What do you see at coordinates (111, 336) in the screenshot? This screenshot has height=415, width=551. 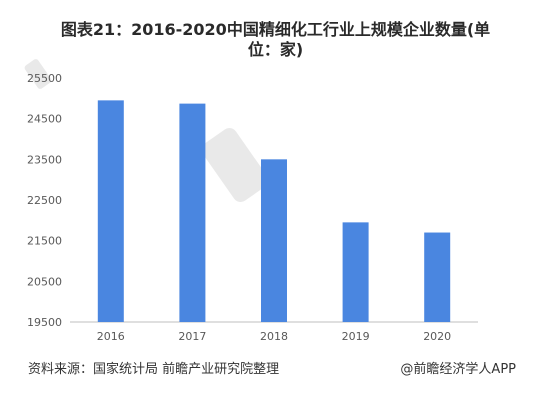 I see `x-tick-label: 2016` at bounding box center [111, 336].